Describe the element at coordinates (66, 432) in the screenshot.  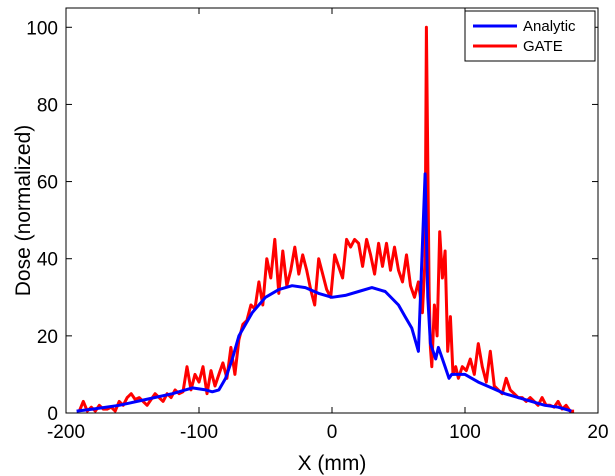
I see `x-tick-label: -200` at that location.